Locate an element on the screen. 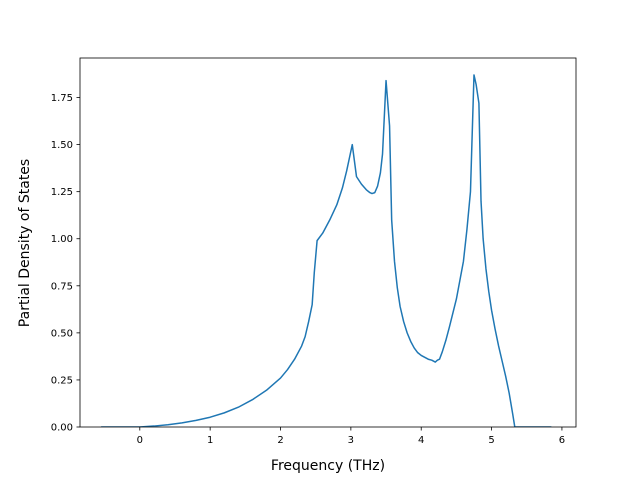 This screenshot has width=640, height=480. x-axis: 0 1 2 3 4 5 6 is located at coordinates (351, 436).